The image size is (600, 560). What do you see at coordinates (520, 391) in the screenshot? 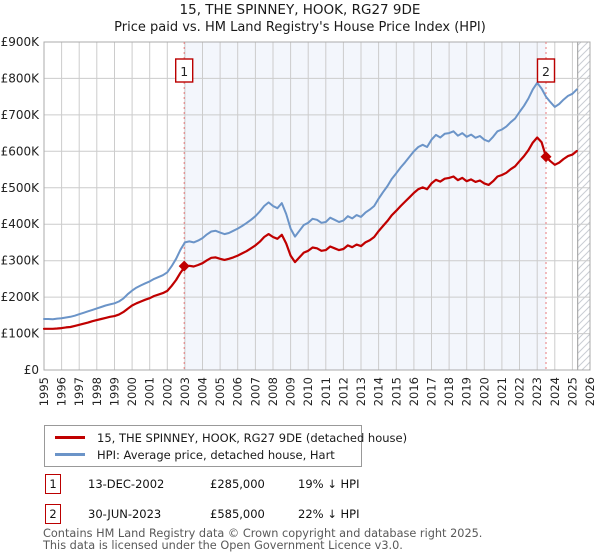
I see `svg-text: 2022` at bounding box center [520, 391].